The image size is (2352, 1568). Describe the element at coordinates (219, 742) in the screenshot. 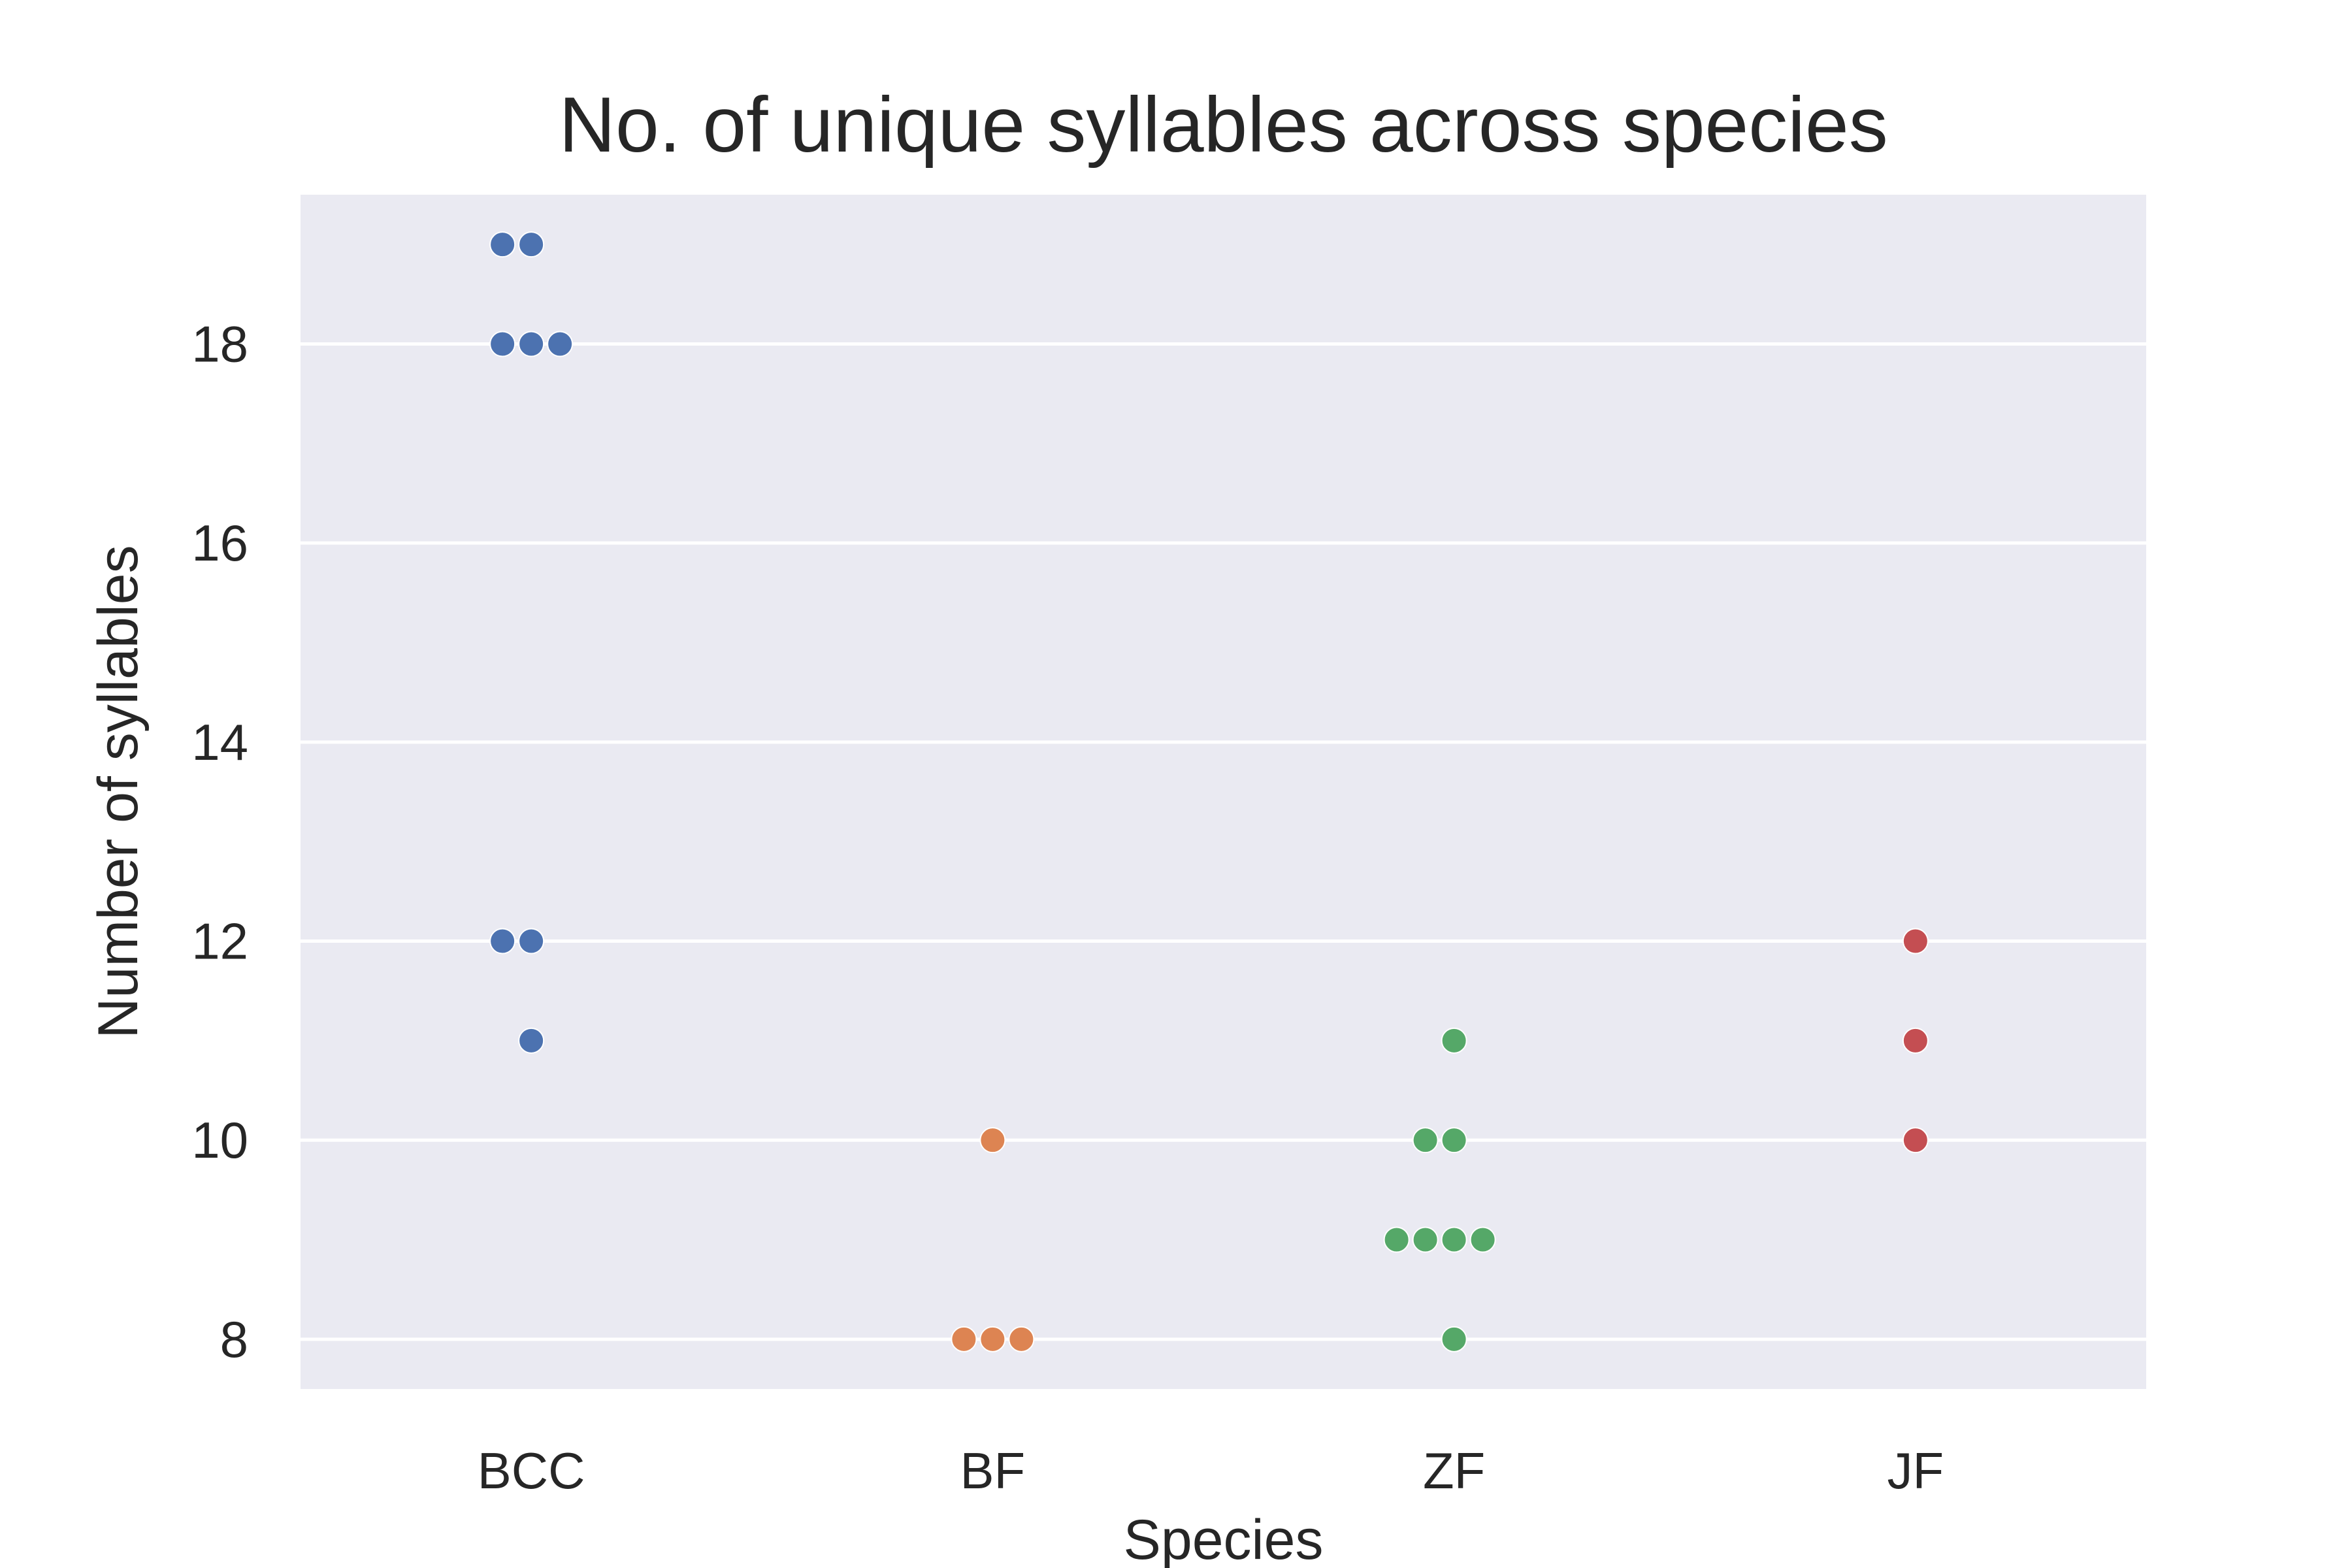

I see `y-tick-label: 14` at that location.